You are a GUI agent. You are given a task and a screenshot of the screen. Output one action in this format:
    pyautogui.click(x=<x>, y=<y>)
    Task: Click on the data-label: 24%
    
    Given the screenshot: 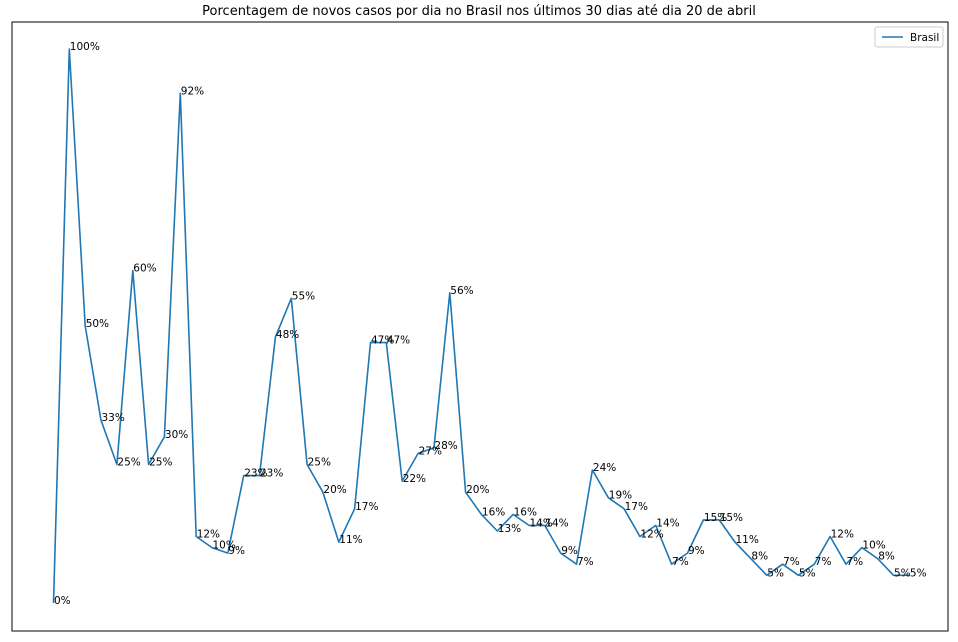 What is the action you would take?
    pyautogui.click(x=604, y=468)
    